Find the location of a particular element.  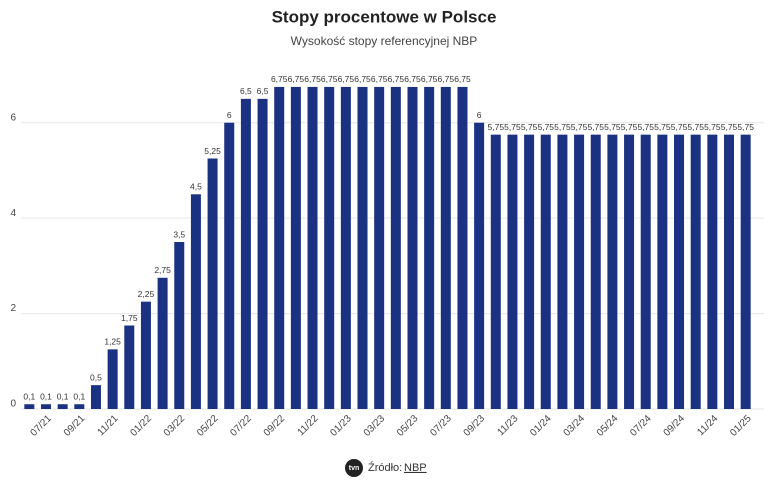

x-tick-label: 01/24 is located at coordinates (541, 426).